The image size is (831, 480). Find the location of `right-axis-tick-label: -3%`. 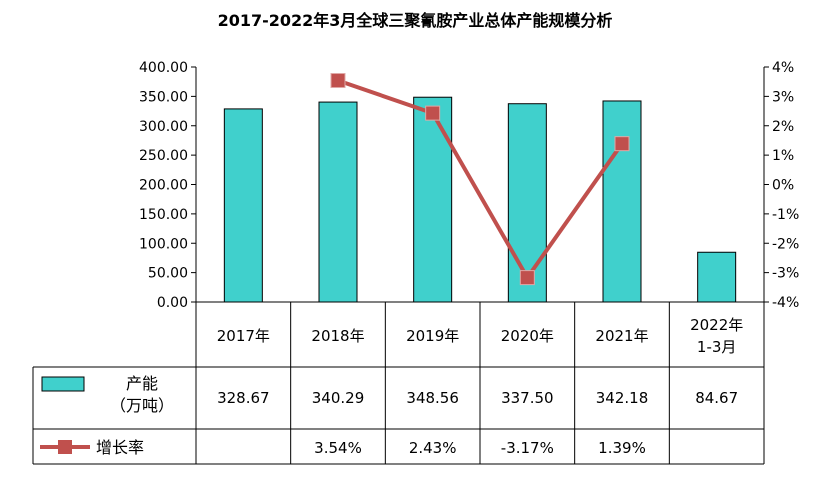

right-axis-tick-label: -3% is located at coordinates (785, 274).